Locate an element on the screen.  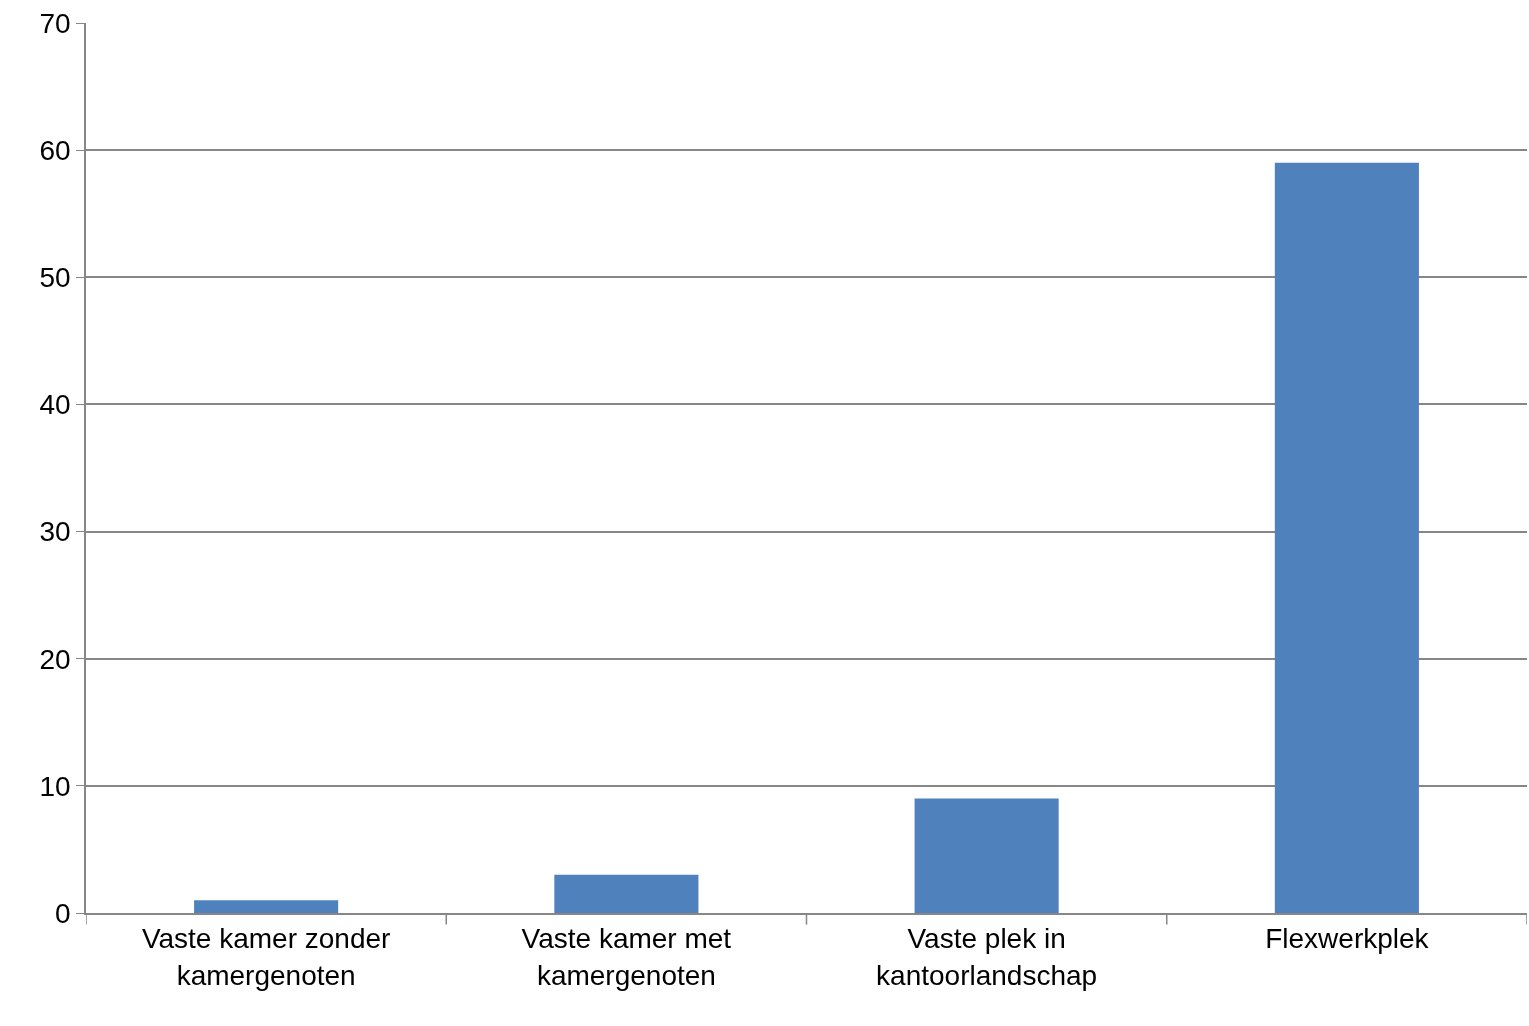
y-tick-label: 20 is located at coordinates (55, 659).